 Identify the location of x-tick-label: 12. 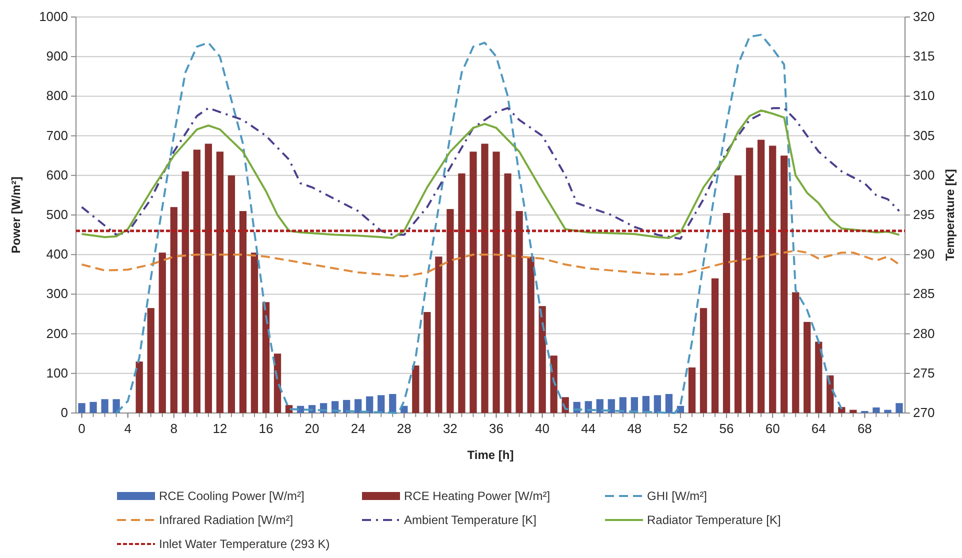
(220, 428).